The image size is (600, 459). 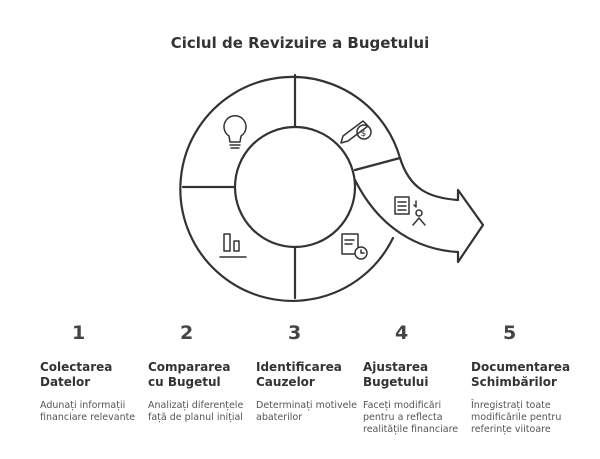 What do you see at coordinates (76, 367) in the screenshot?
I see `step-title-line: Colectarea` at bounding box center [76, 367].